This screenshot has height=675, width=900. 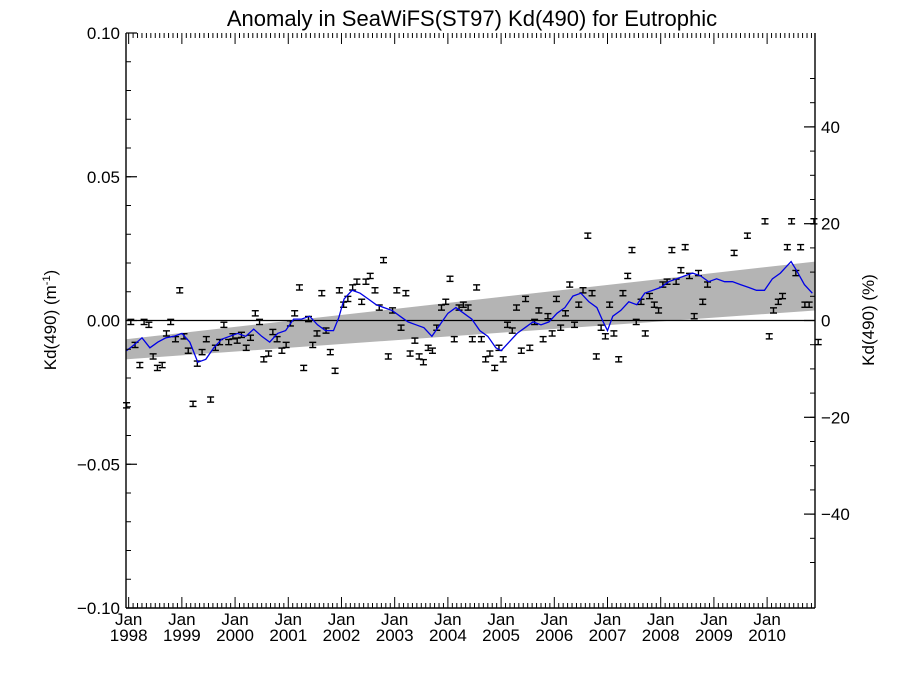 What do you see at coordinates (554, 635) in the screenshot?
I see `x-tick-year-label: 2006` at bounding box center [554, 635].